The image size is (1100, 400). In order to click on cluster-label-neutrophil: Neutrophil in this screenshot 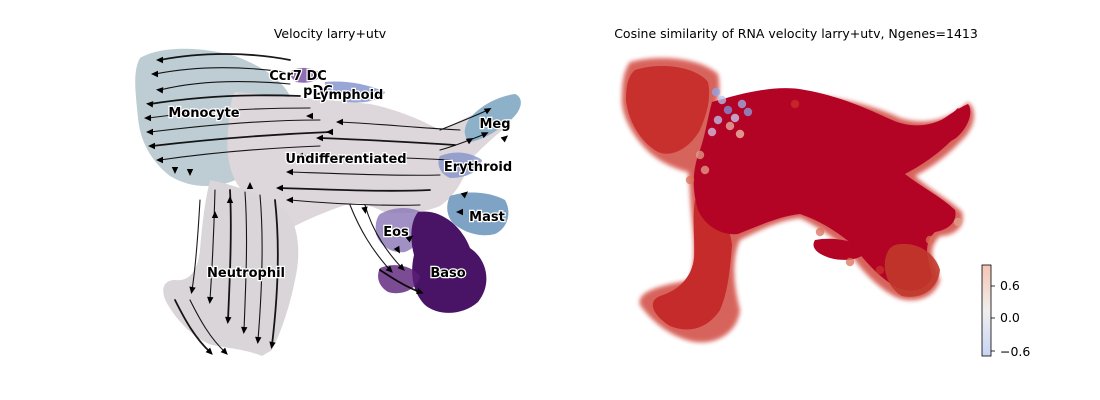, I will do `click(246, 273)`.